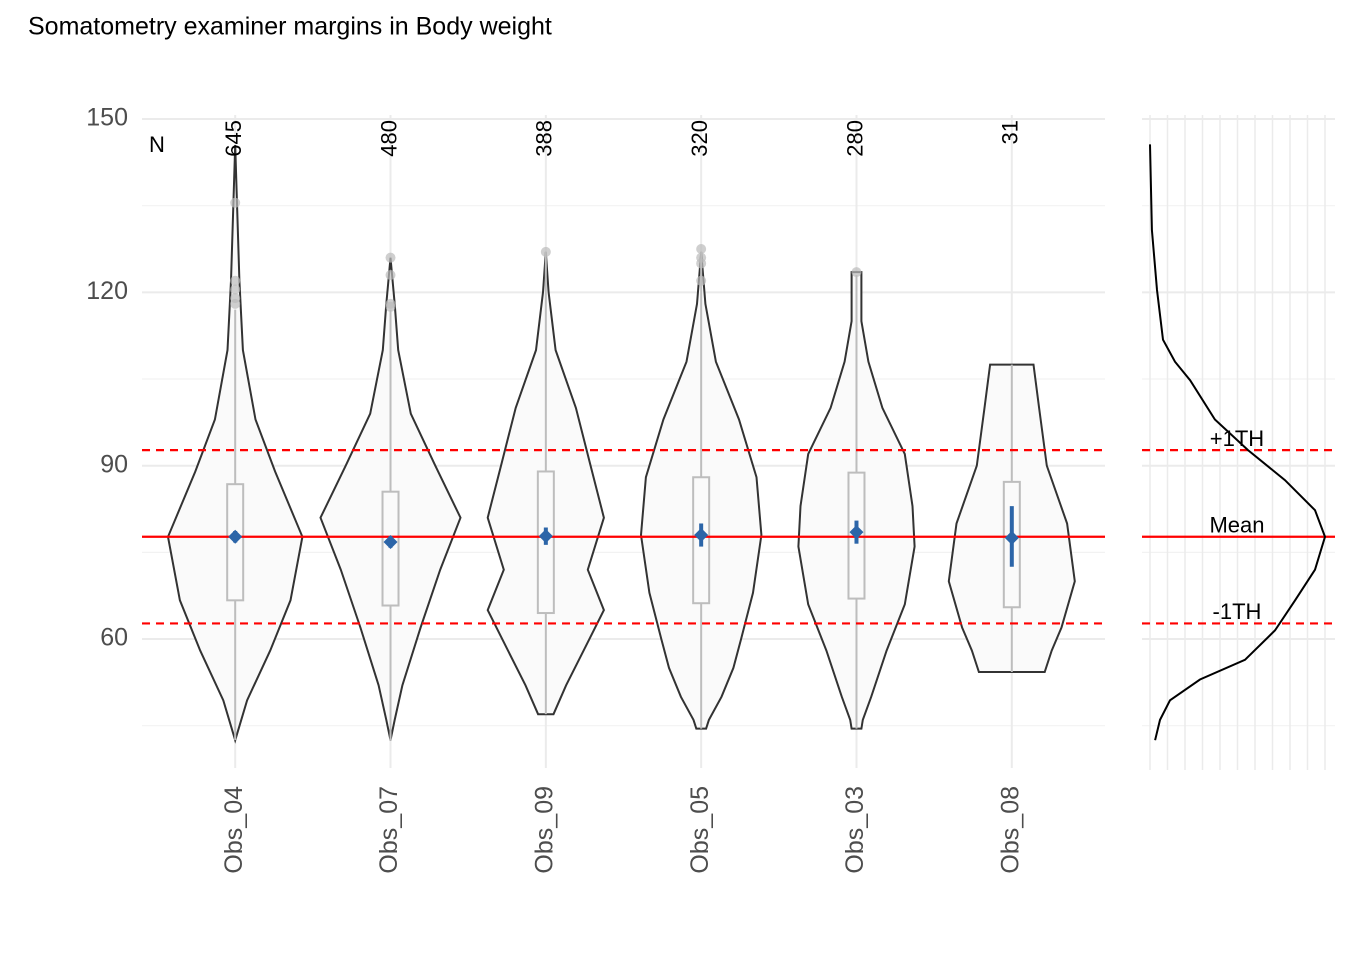 This screenshot has width=1362, height=978. Describe the element at coordinates (389, 830) in the screenshot. I see `x-tick-label: Obs_07` at that location.